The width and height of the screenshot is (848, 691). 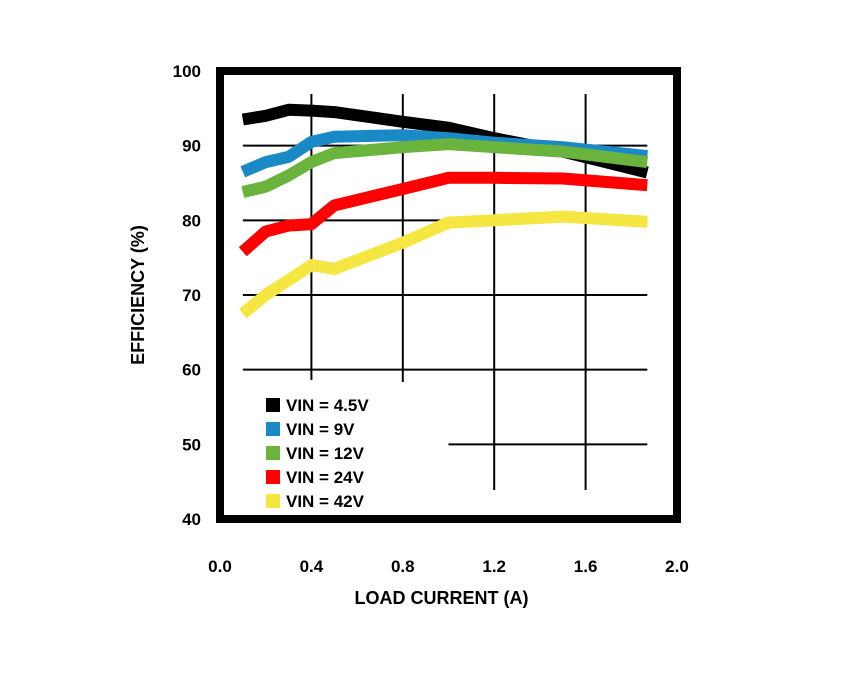 What do you see at coordinates (138, 295) in the screenshot?
I see `y-axis-title: EFFICIENCY (%)` at bounding box center [138, 295].